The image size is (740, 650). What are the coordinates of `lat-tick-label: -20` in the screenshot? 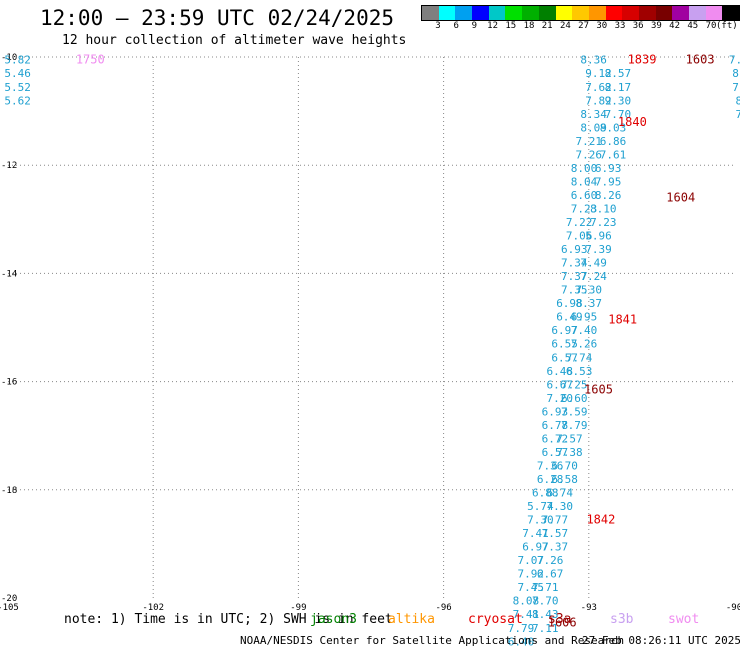 It's located at (9, 599).